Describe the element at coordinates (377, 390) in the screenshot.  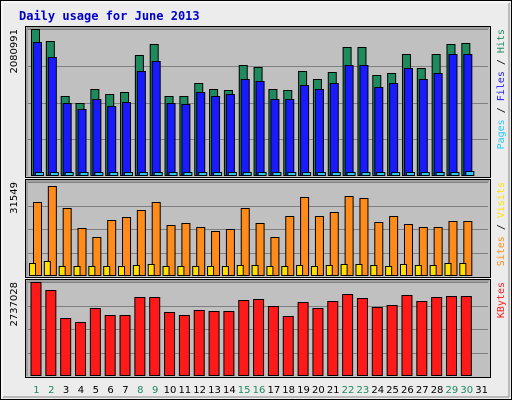
I see `x-tick-label-day-24: 24` at that location.